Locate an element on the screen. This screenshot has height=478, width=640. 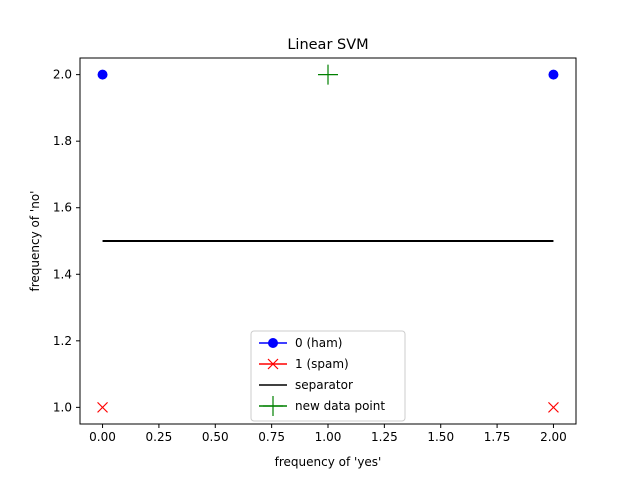
legend-item: 0 (ham) is located at coordinates (300, 343).